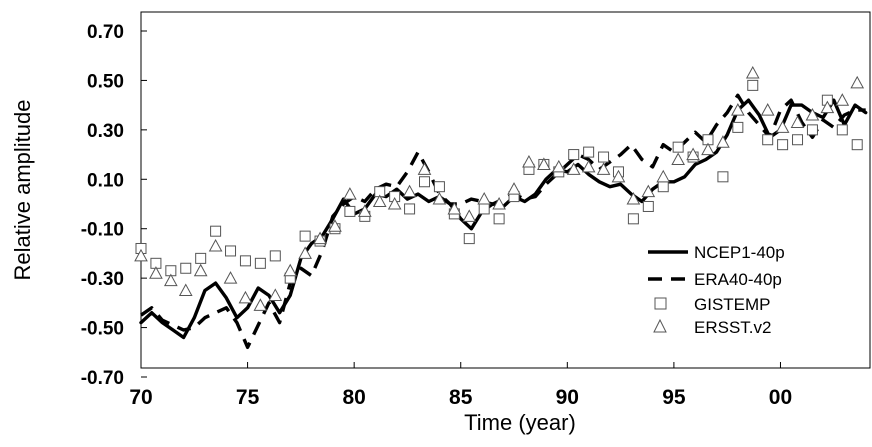 This screenshot has width=872, height=447. What do you see at coordinates (102, 378) in the screenshot?
I see `y-tick-label: -0.70` at bounding box center [102, 378].